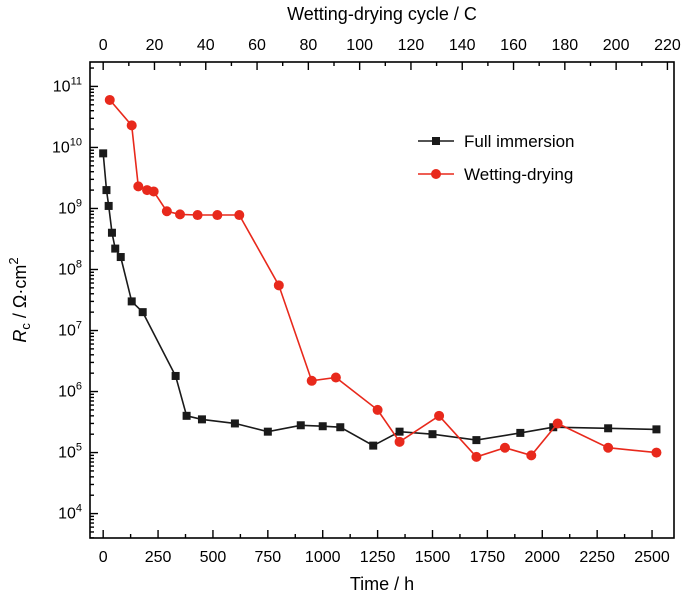  What do you see at coordinates (359, 45) in the screenshot?
I see `top-tick-label: 100` at bounding box center [359, 45].